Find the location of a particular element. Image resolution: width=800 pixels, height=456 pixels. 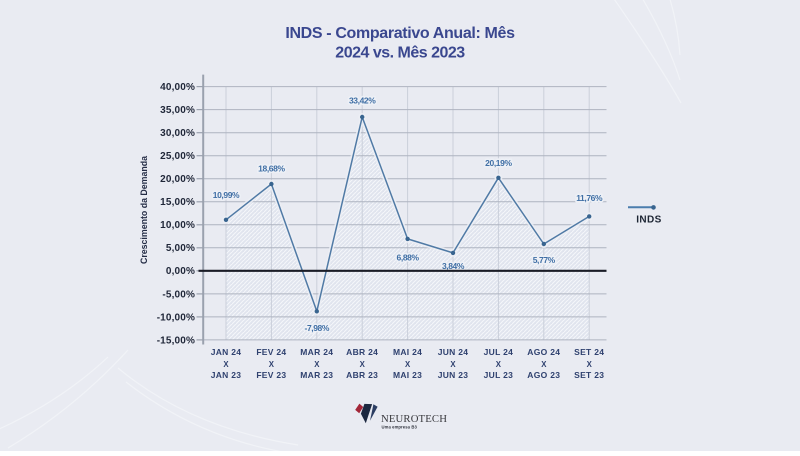

svg-text: ABR 23 is located at coordinates (362, 375).